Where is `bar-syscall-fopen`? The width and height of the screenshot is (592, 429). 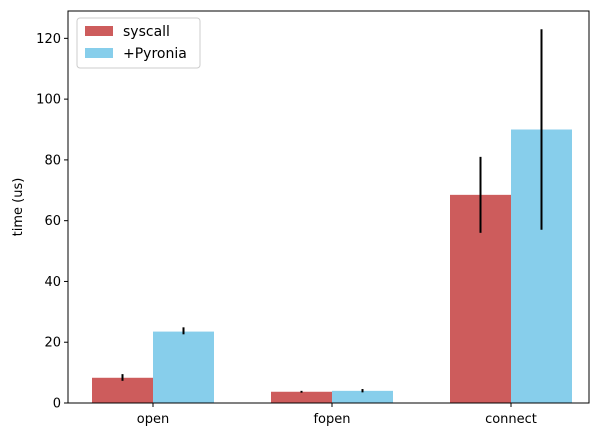 bar-syscall-fopen is located at coordinates (301, 397).